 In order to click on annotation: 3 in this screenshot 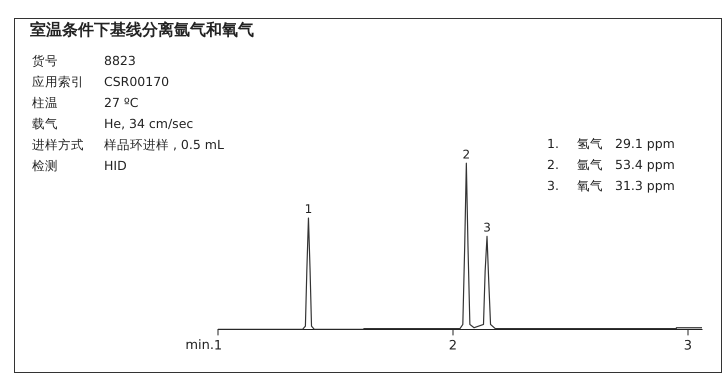, I will do `click(487, 227)`.